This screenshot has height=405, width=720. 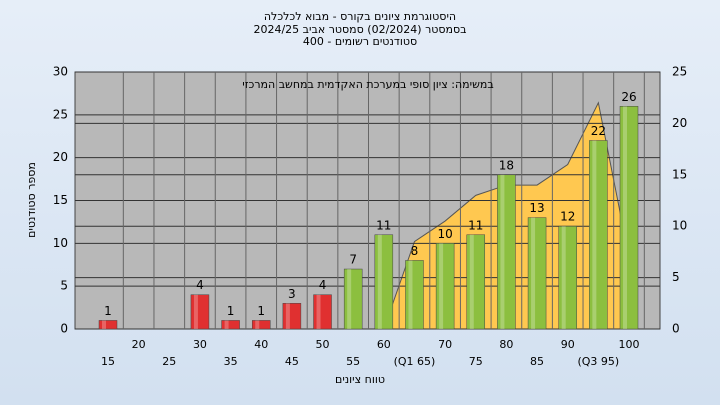 I want to click on y2-tick-label: 0, so click(x=676, y=329).